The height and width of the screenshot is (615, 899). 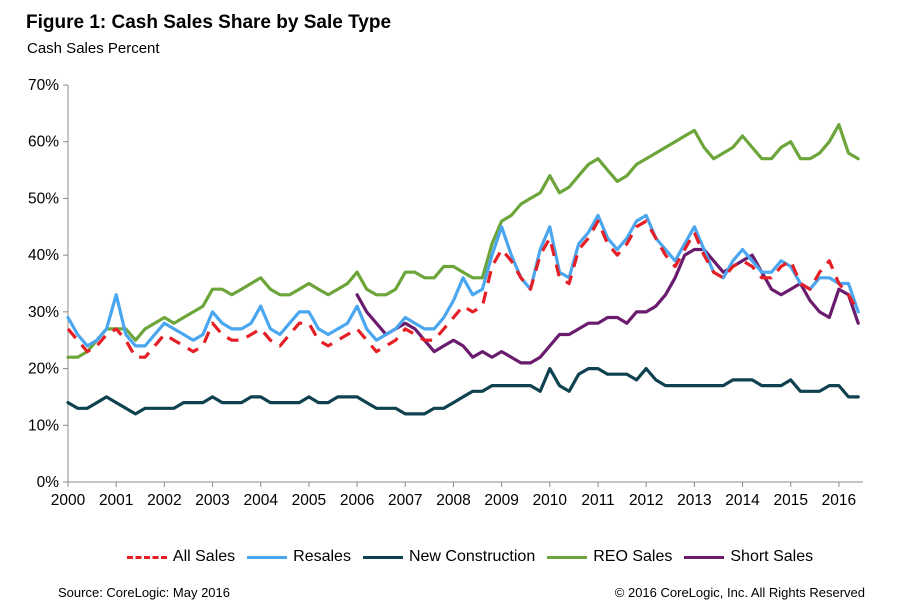 I want to click on x-tick-label: 2015, so click(x=790, y=500).